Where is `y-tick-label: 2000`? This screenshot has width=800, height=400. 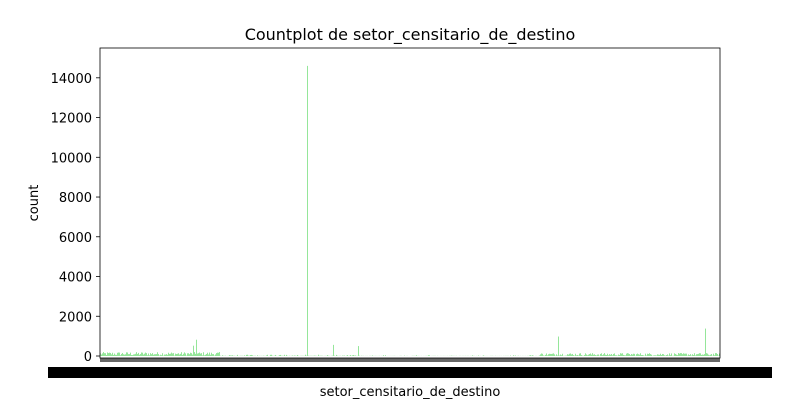
y-tick-label: 2000 is located at coordinates (75, 317).